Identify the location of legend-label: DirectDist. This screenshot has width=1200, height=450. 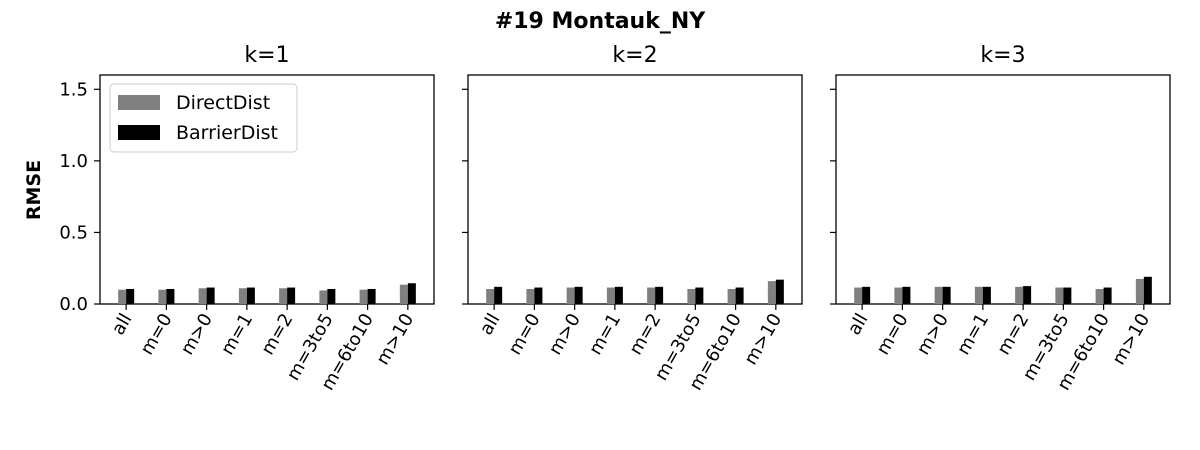
(223, 103).